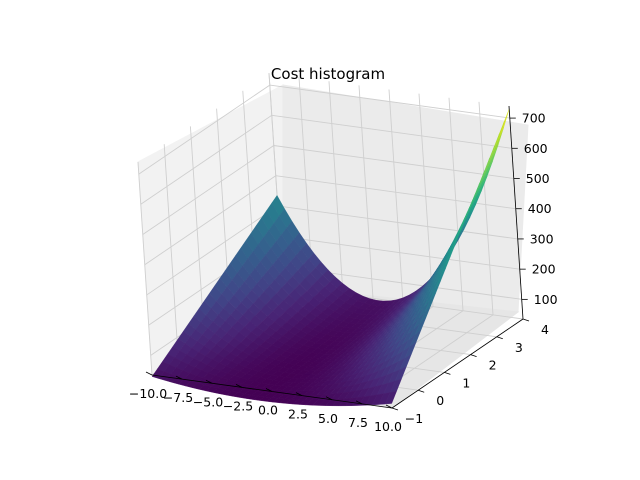 This screenshot has height=480, width=640. What do you see at coordinates (545, 329) in the screenshot?
I see `y-tick-label: 4` at bounding box center [545, 329].